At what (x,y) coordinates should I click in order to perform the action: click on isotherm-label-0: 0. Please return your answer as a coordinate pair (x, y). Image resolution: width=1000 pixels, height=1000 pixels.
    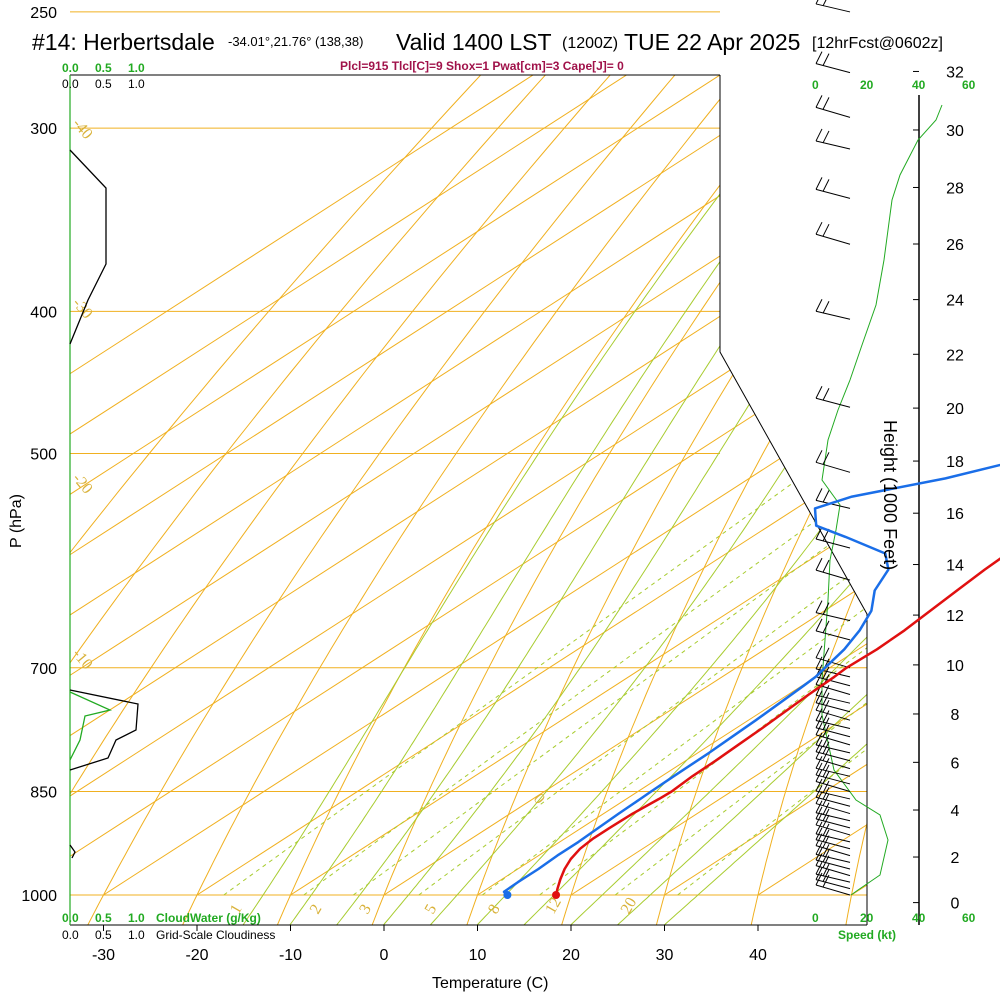
    Looking at the image, I should click on (539, 799).